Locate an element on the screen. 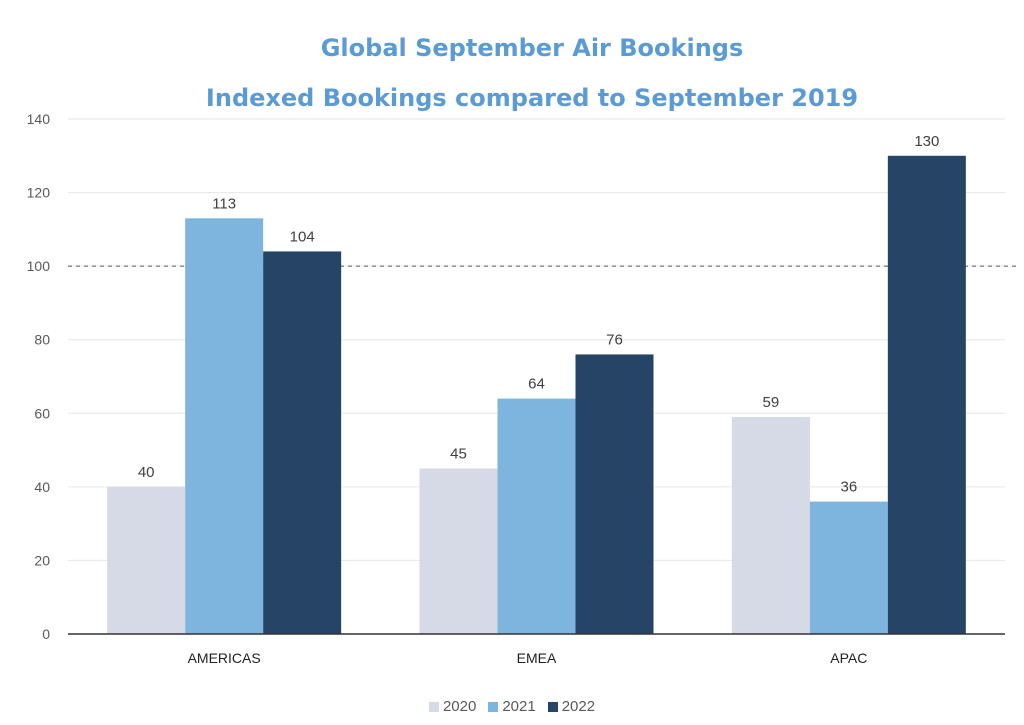 This screenshot has width=1024, height=725. x-tick-label: APAC is located at coordinates (848, 658).